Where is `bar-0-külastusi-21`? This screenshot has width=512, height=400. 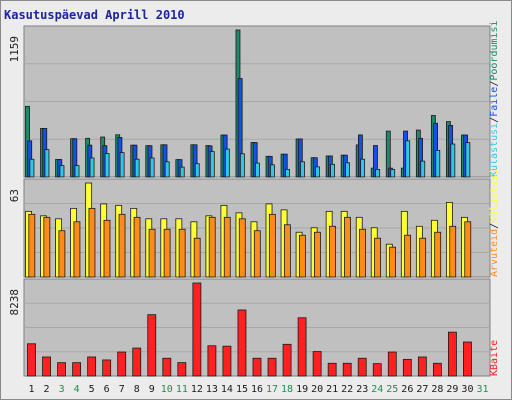
bar-0-külastusi-21 is located at coordinates (332, 170).